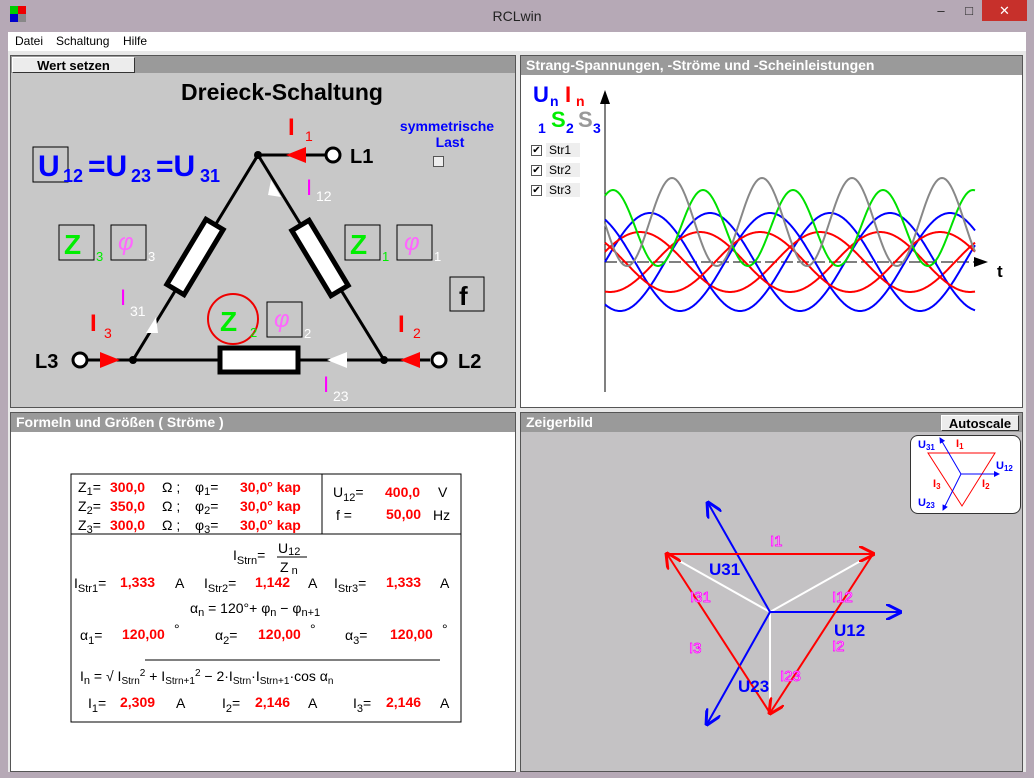 Image resolution: width=1034 pixels, height=778 pixels. What do you see at coordinates (941, 10) in the screenshot?
I see `minimize-button: –` at bounding box center [941, 10].